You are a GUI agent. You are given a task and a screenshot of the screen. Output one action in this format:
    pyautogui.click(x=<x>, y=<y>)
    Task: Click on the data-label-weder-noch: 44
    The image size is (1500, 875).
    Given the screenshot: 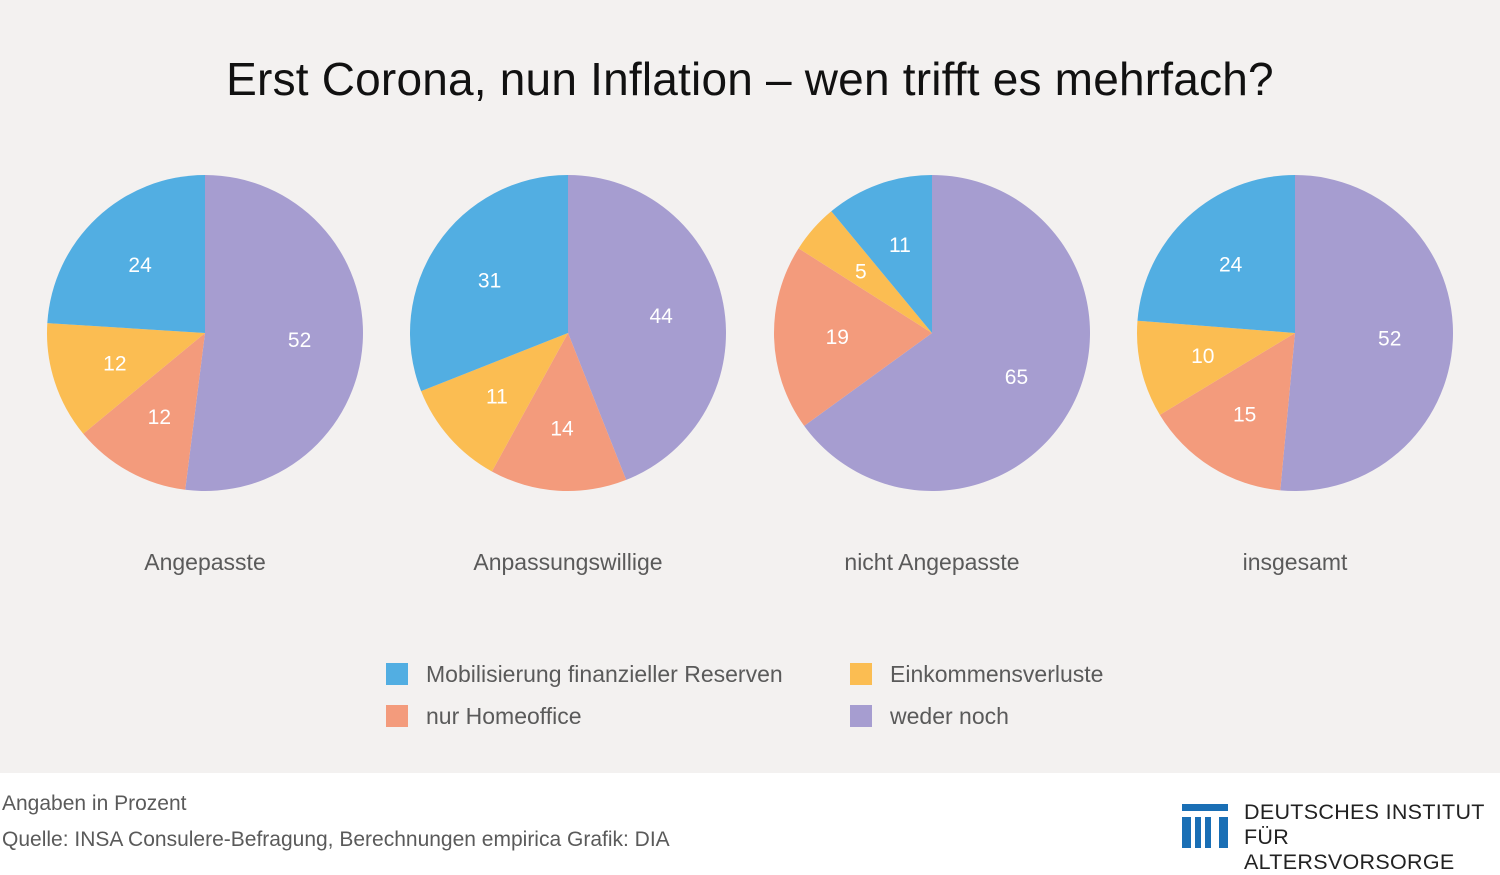 What is the action you would take?
    pyautogui.click(x=661, y=316)
    